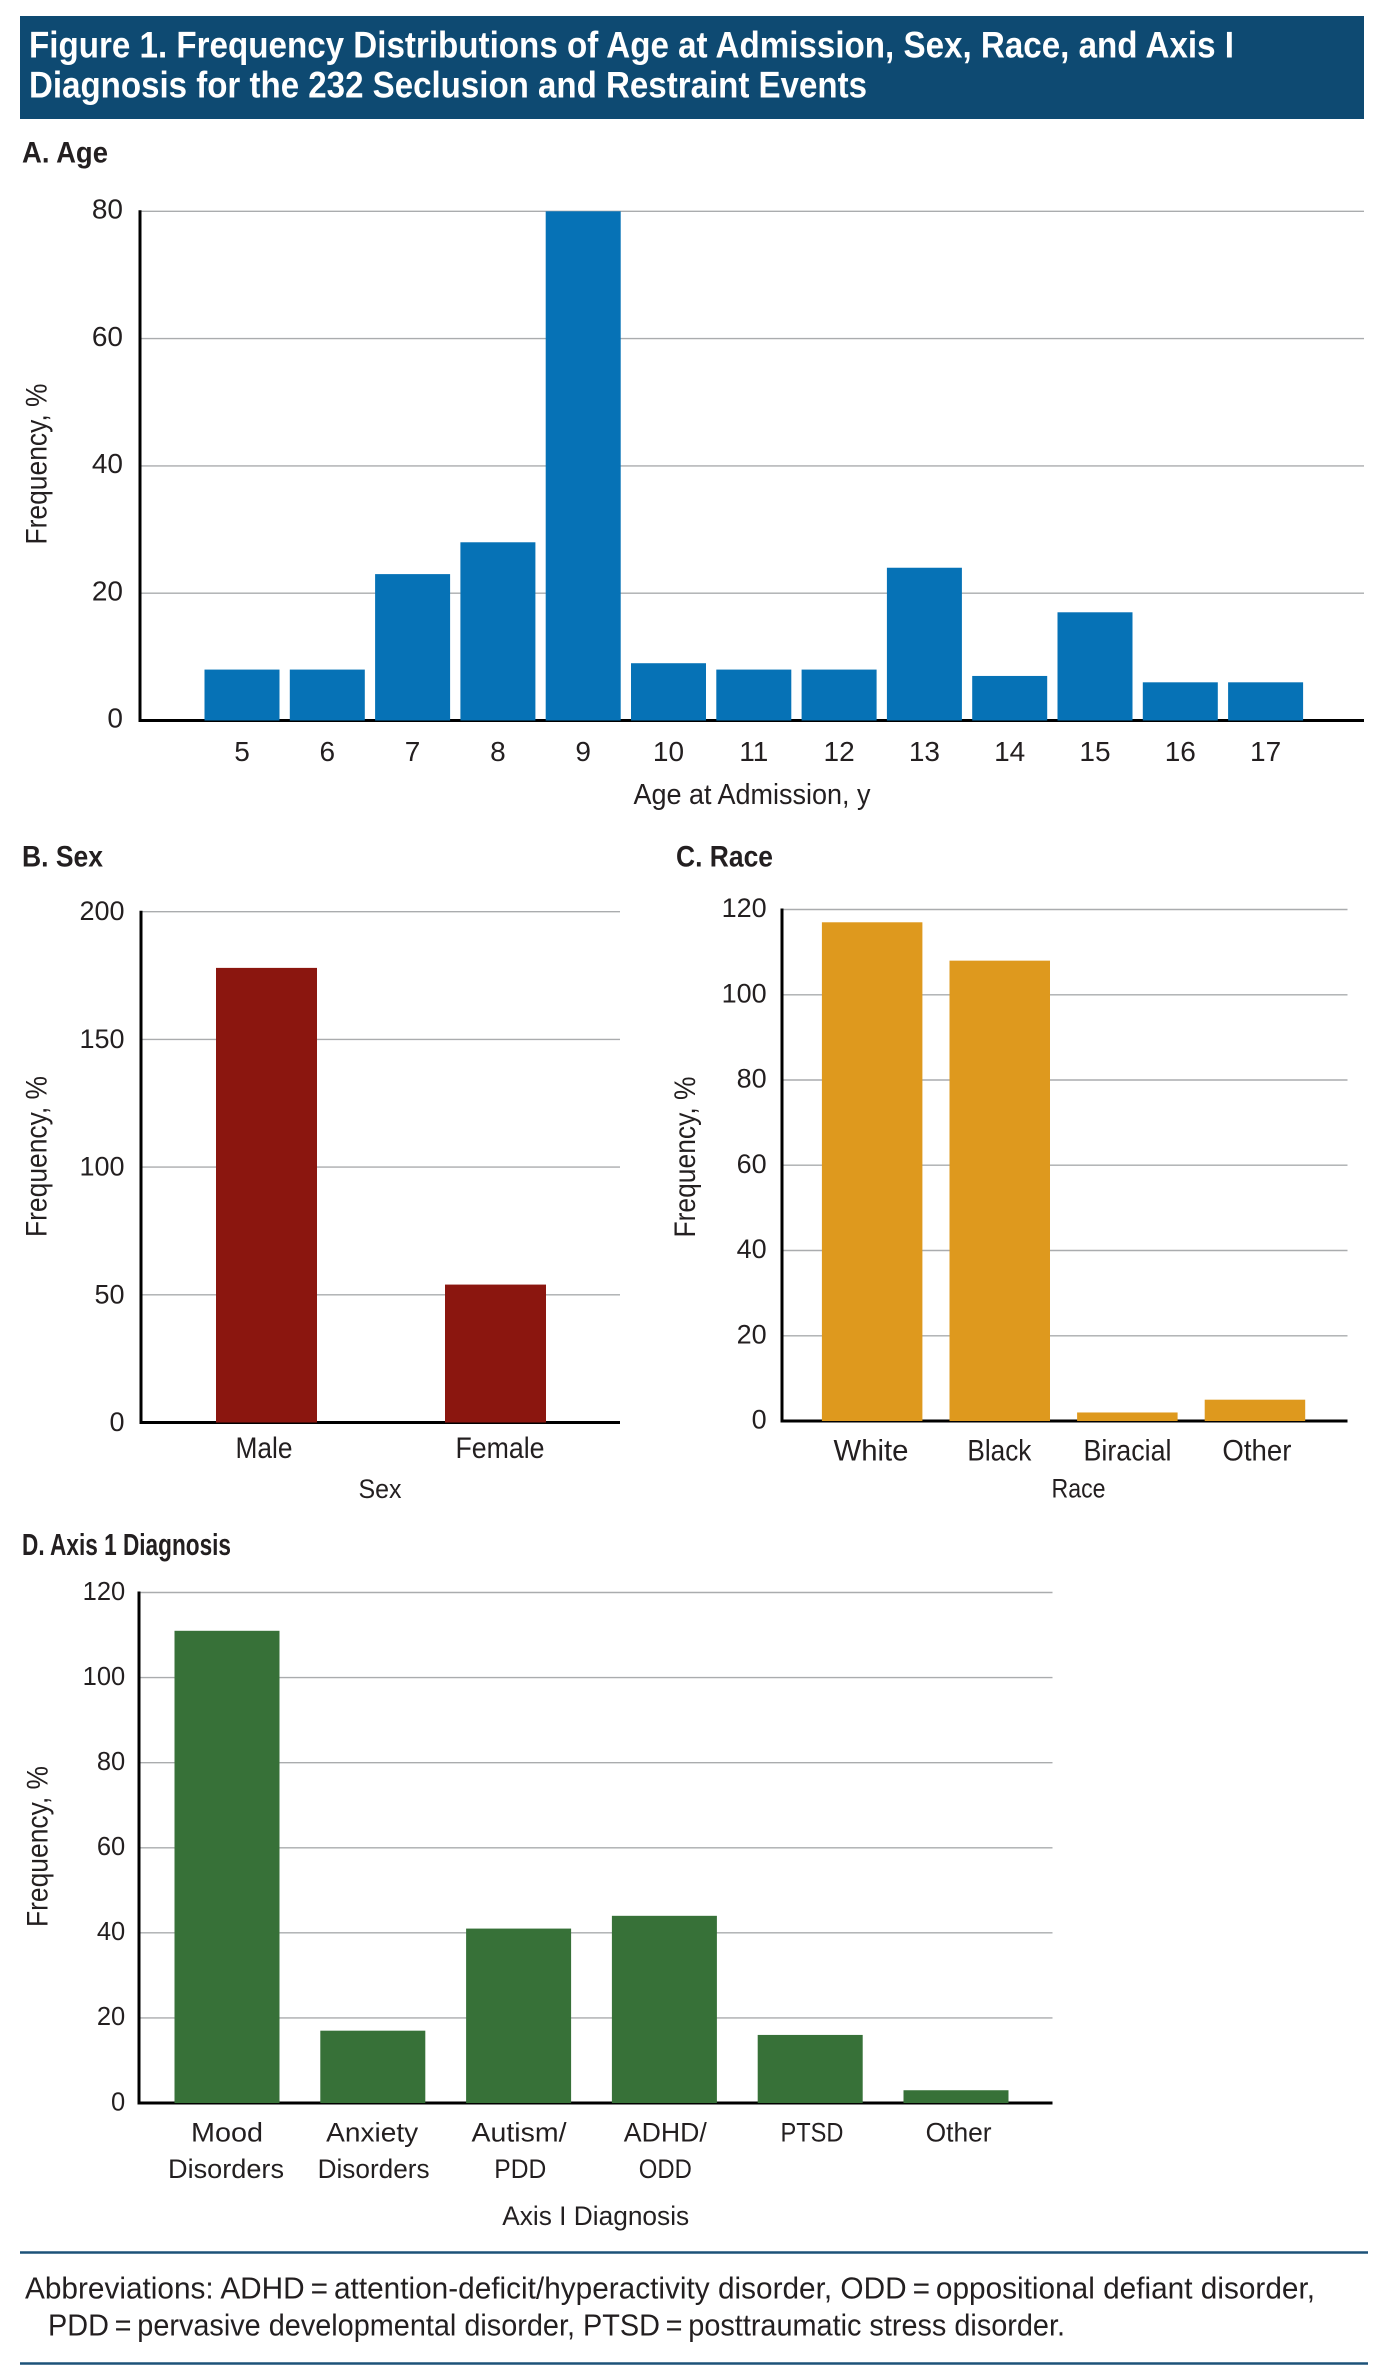 The image size is (1390, 2377). What do you see at coordinates (583, 751) in the screenshot?
I see `svg-text: 9` at bounding box center [583, 751].